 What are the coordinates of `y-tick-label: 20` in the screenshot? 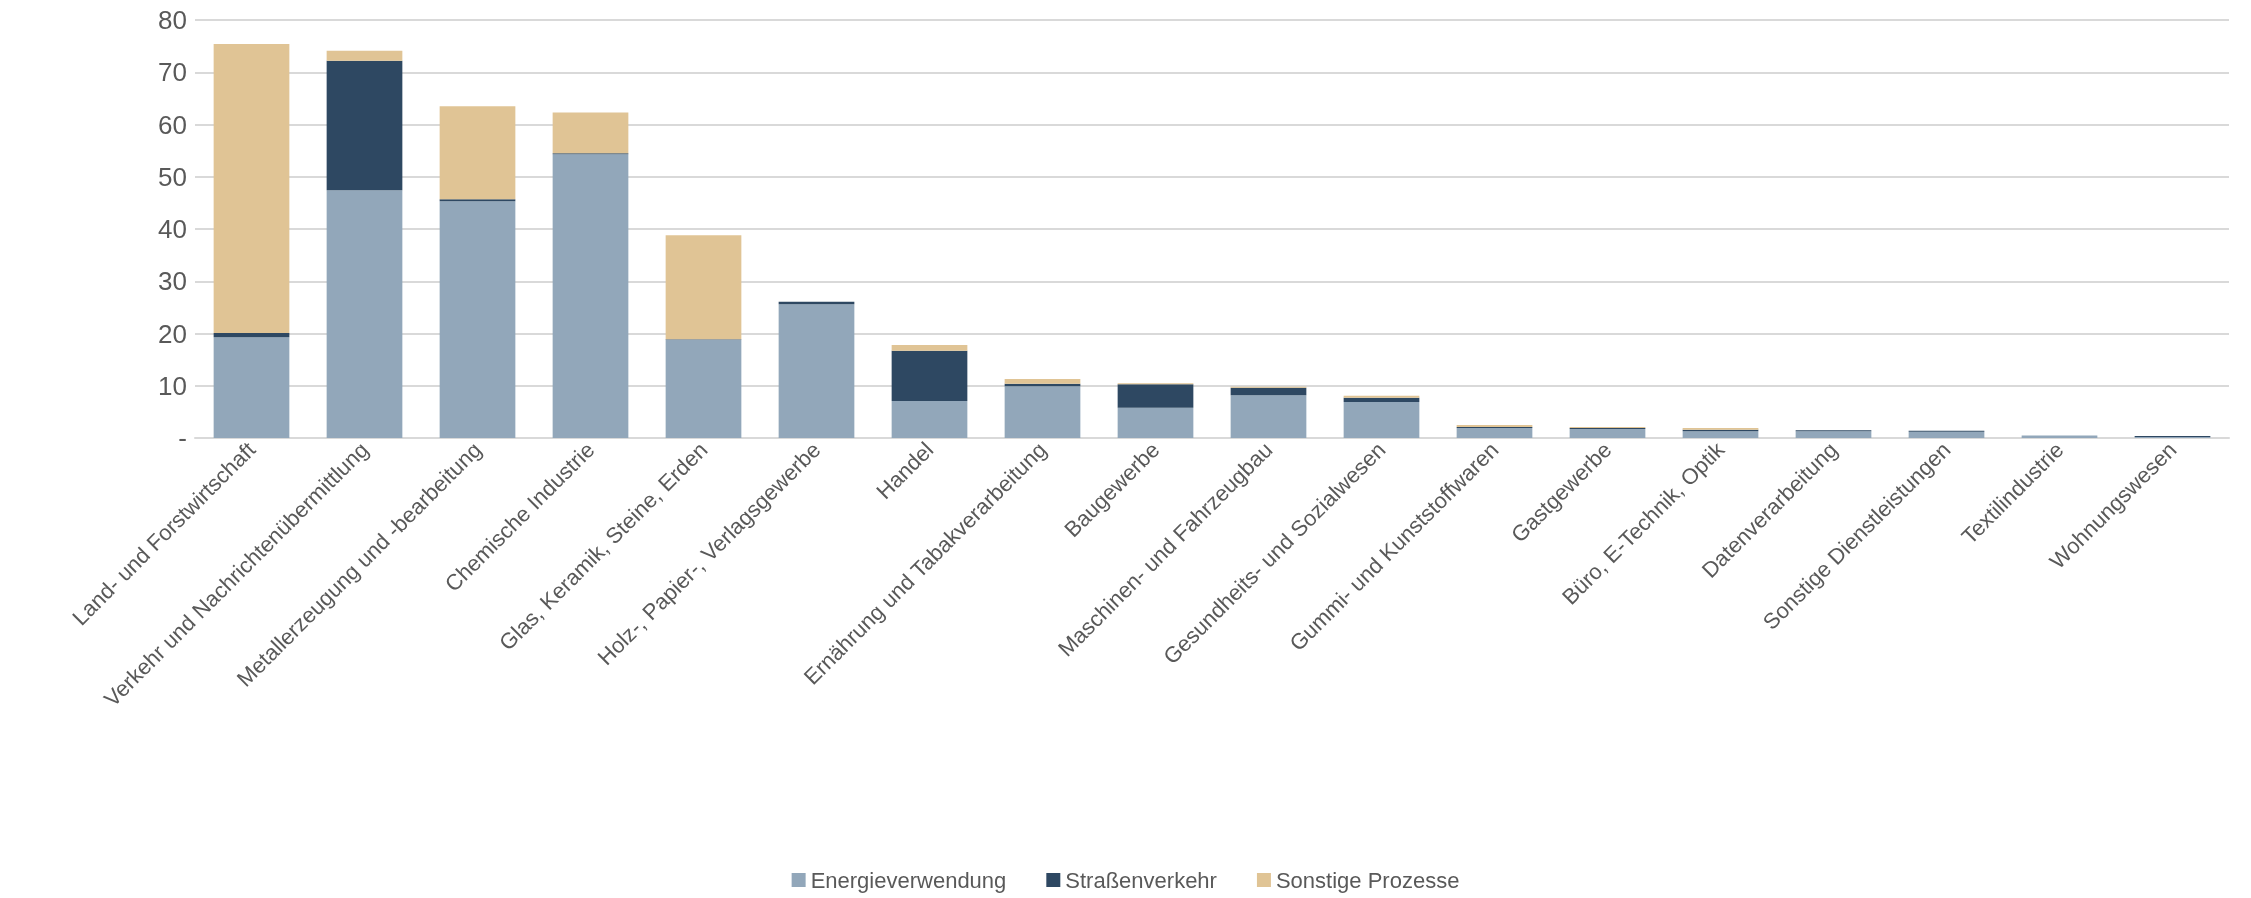 It's located at (172, 333).